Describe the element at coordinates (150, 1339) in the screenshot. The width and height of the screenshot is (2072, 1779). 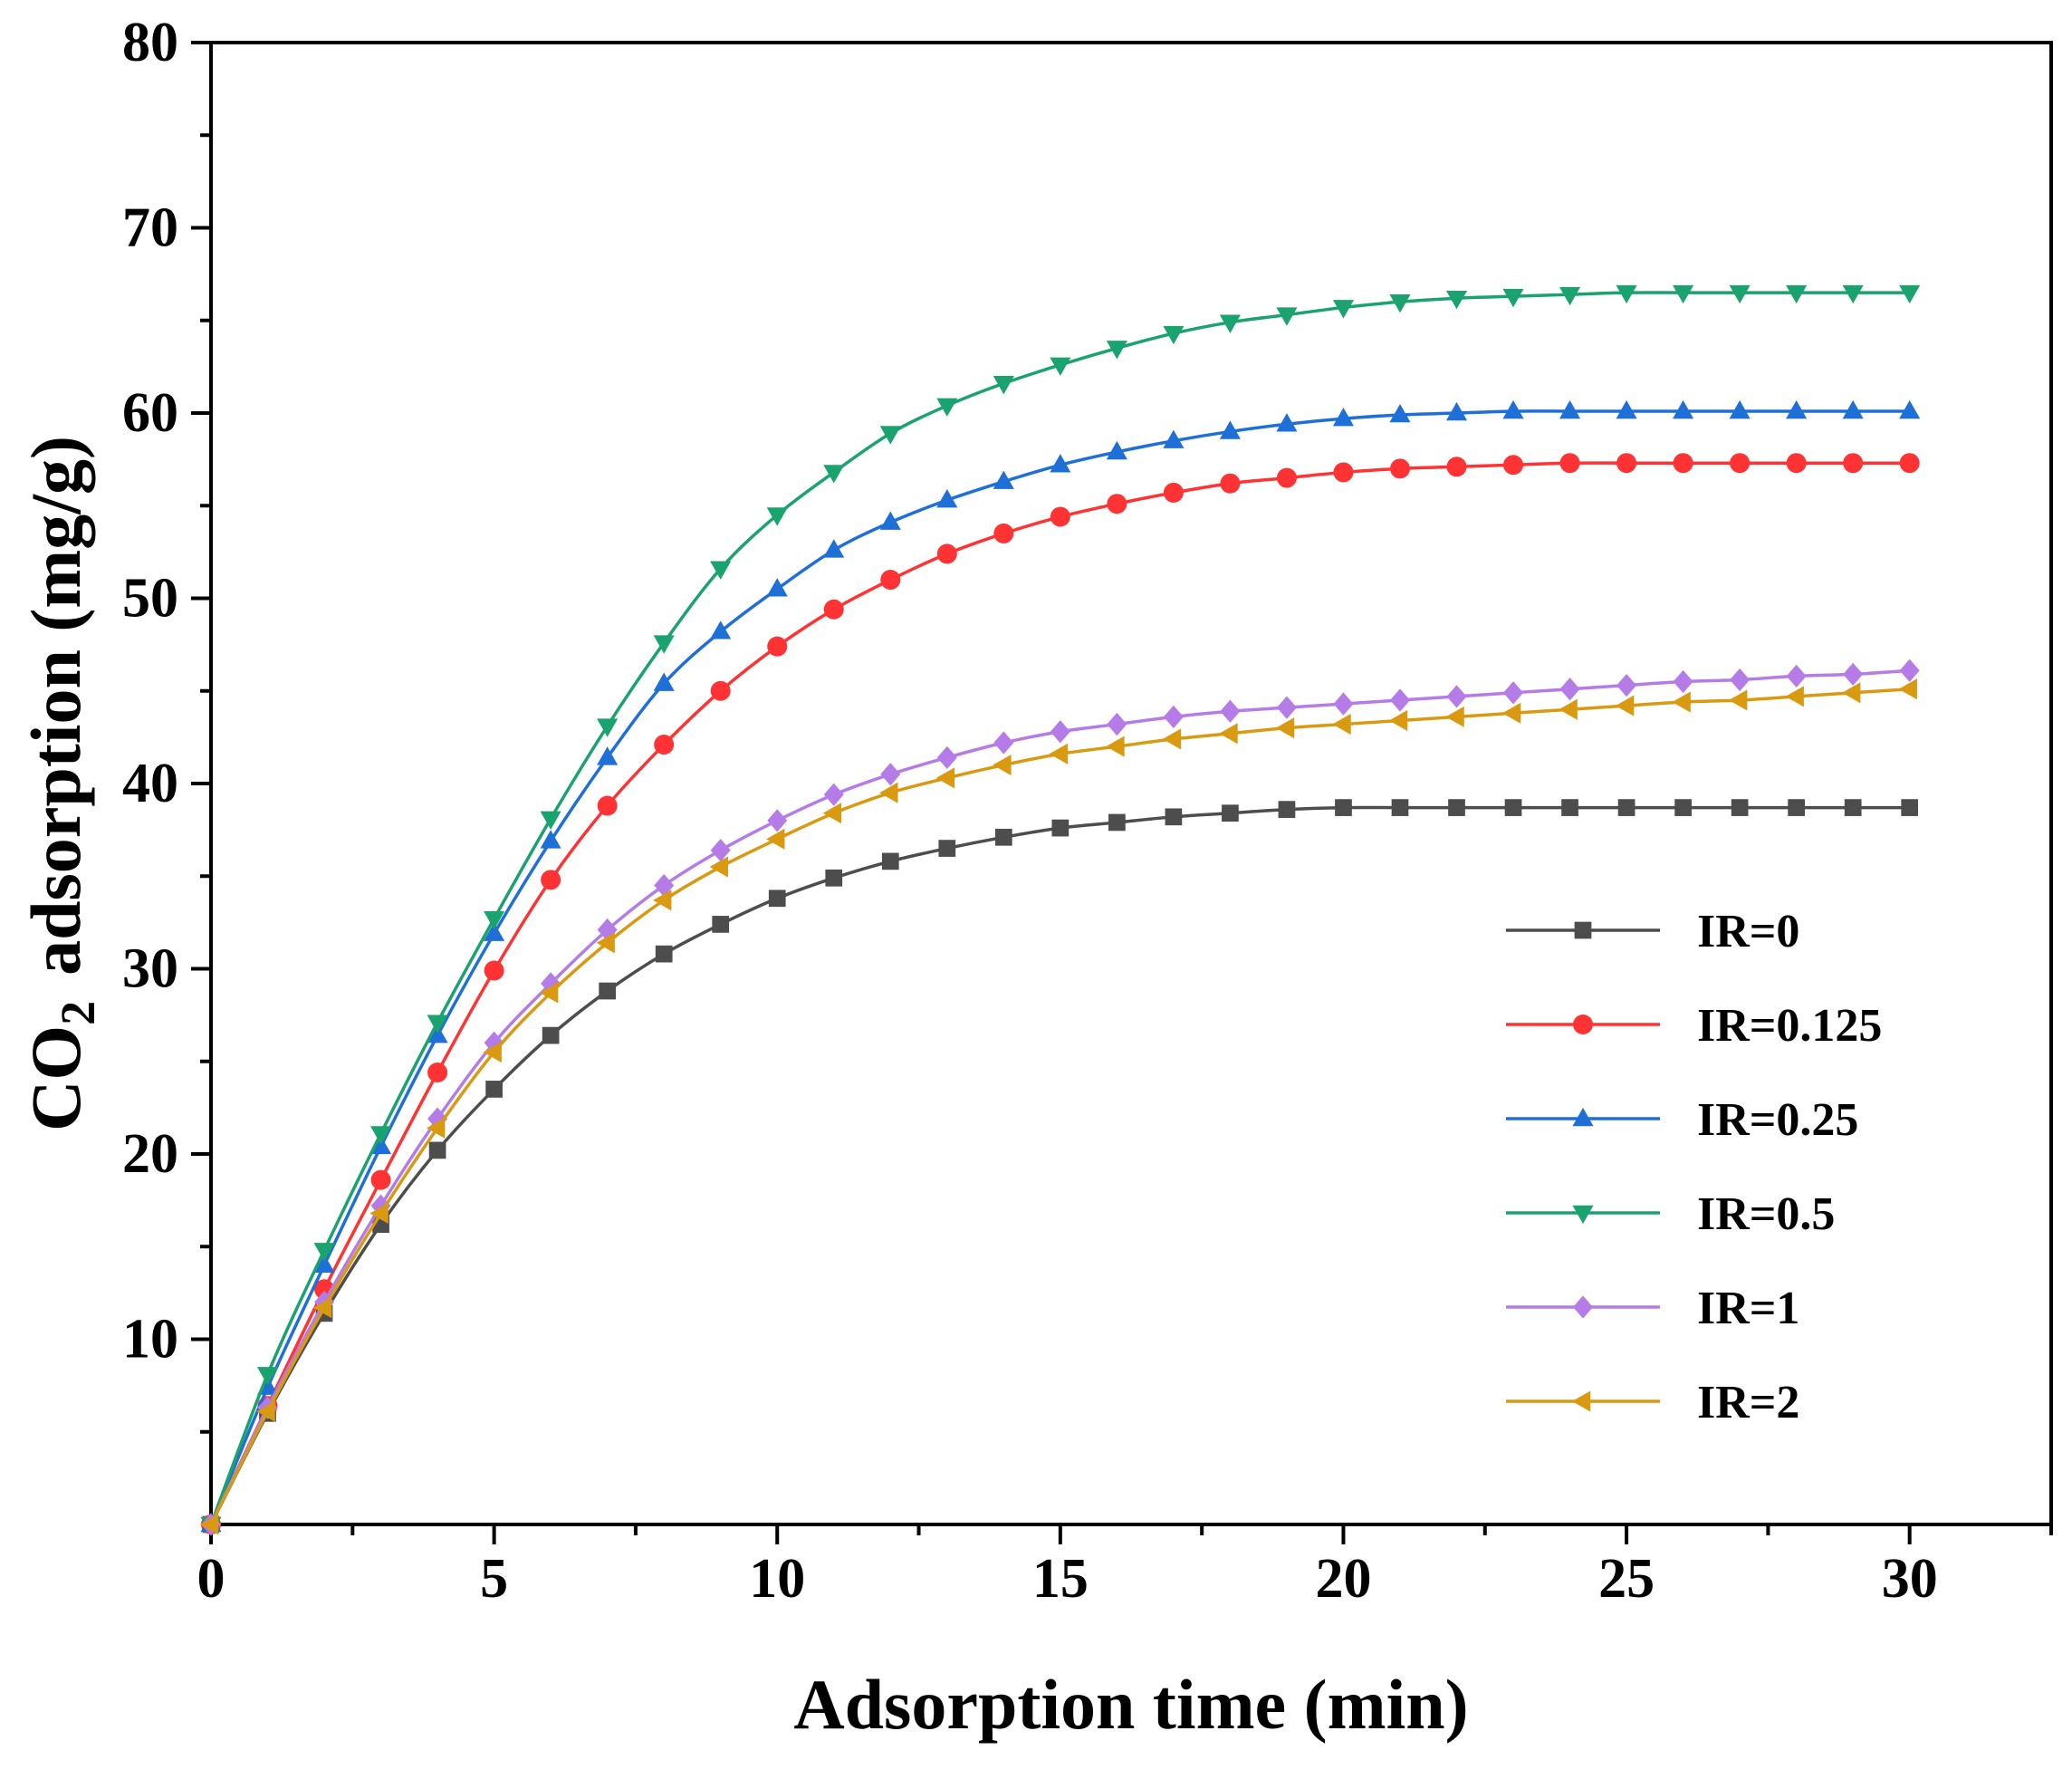
I see `y-tick-label: 10` at that location.